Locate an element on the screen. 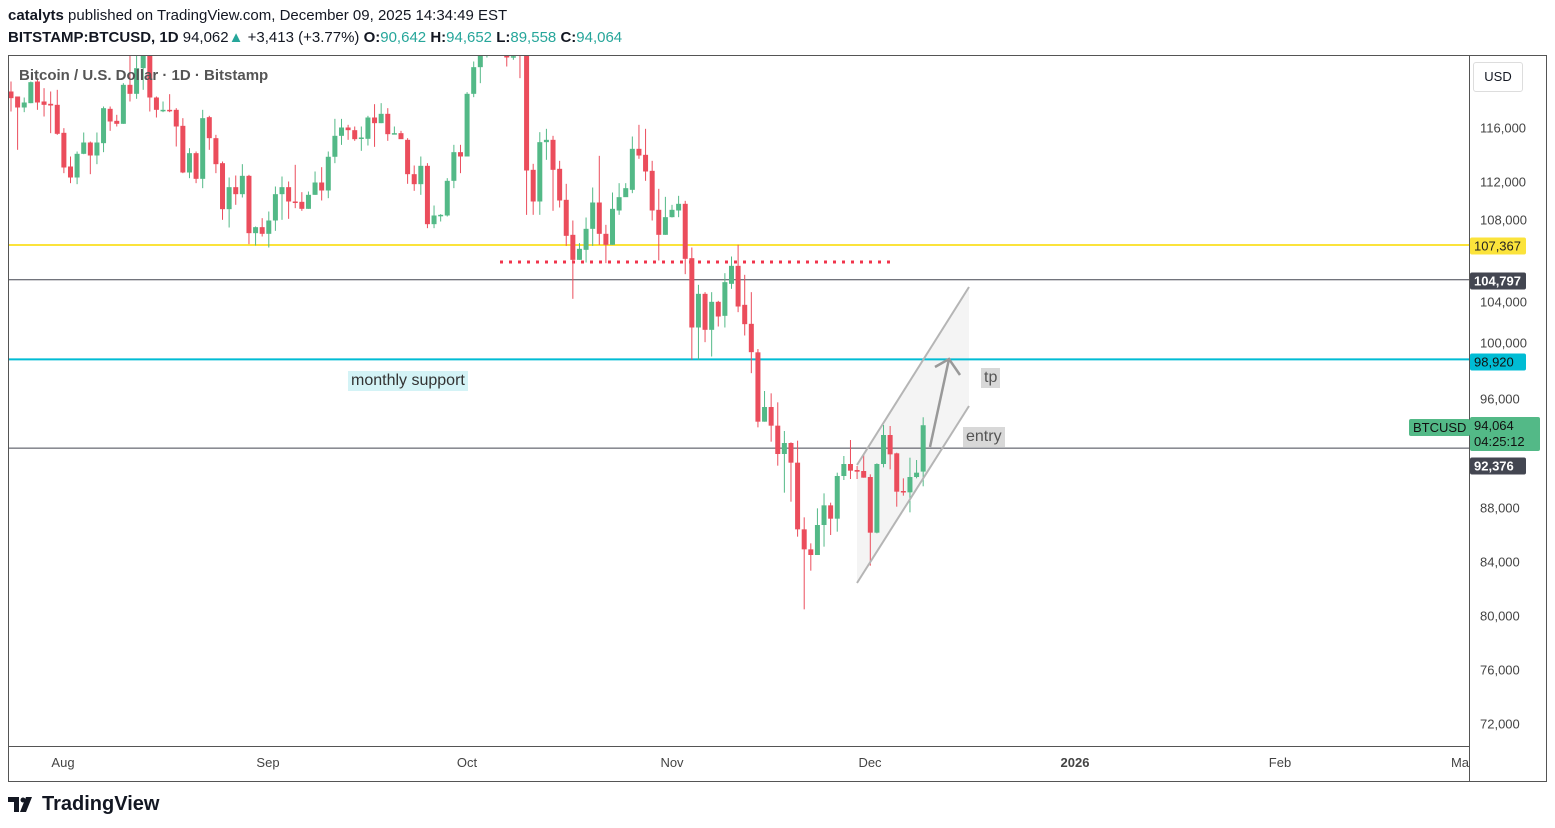  up-triangle-icon: ▲ is located at coordinates (236, 37).